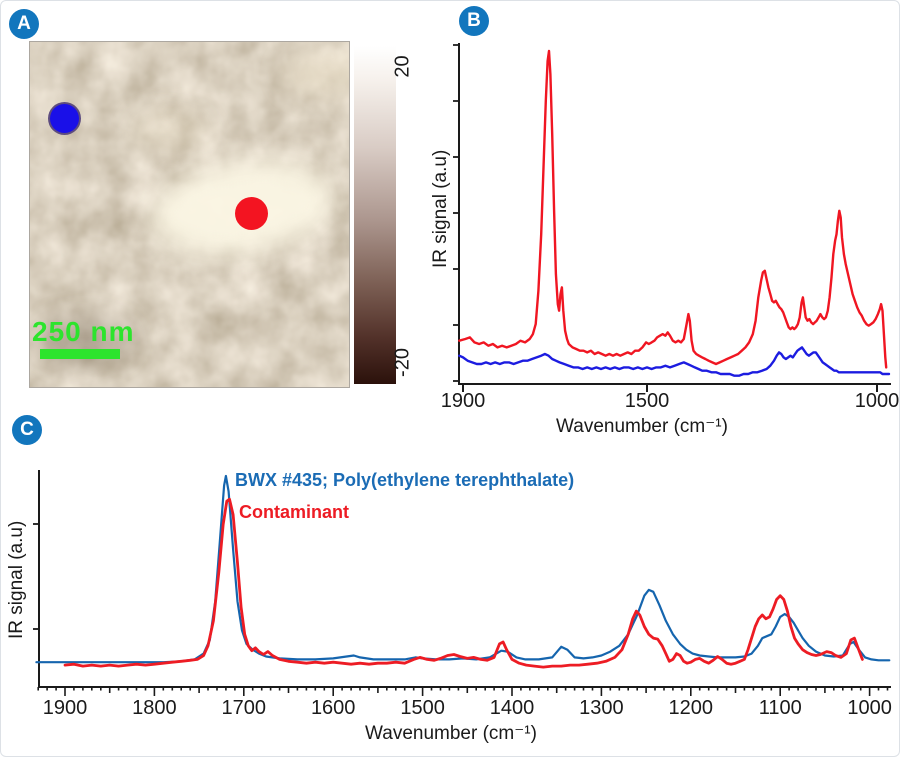  What do you see at coordinates (422, 708) in the screenshot?
I see `panel-c-x-tick-label: 1500` at bounding box center [422, 708].